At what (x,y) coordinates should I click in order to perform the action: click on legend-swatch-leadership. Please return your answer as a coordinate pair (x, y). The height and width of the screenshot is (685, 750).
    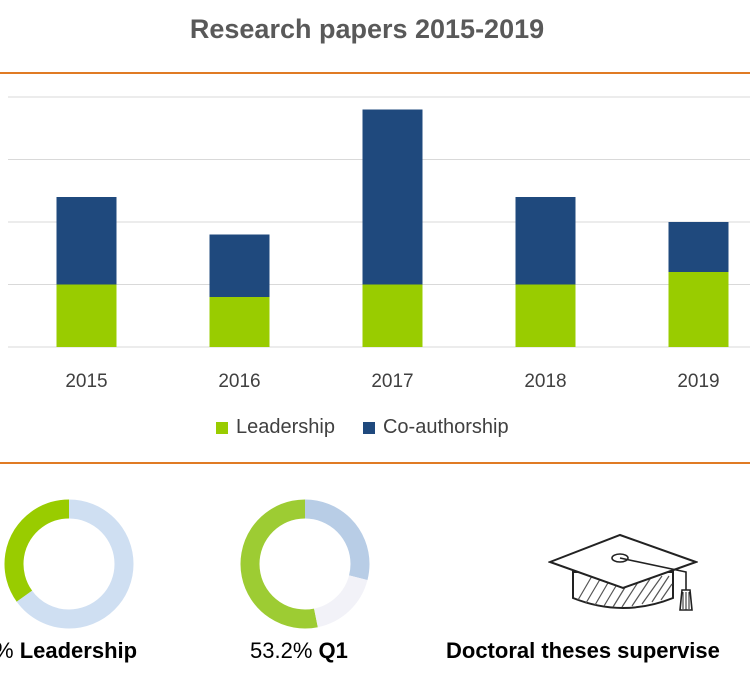
    Looking at the image, I should click on (222, 427).